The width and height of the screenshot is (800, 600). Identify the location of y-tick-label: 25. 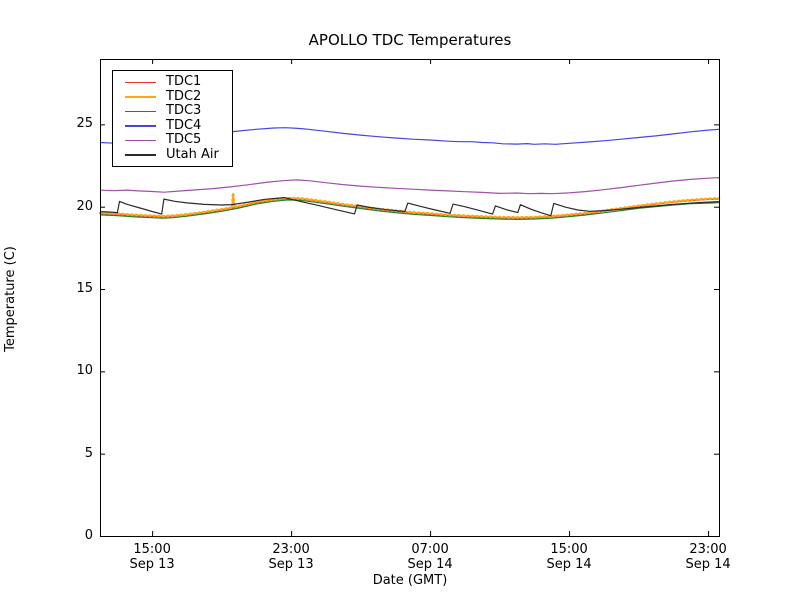
(84, 124).